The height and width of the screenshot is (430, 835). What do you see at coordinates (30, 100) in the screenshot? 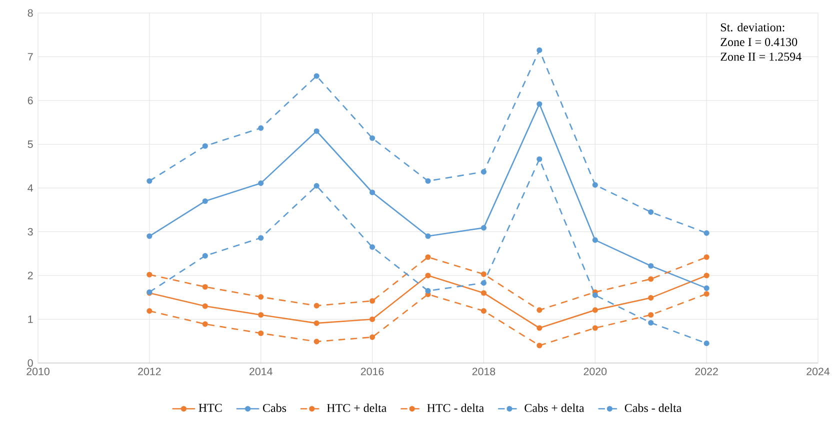
I see `y-tick-label: 6` at bounding box center [30, 100].